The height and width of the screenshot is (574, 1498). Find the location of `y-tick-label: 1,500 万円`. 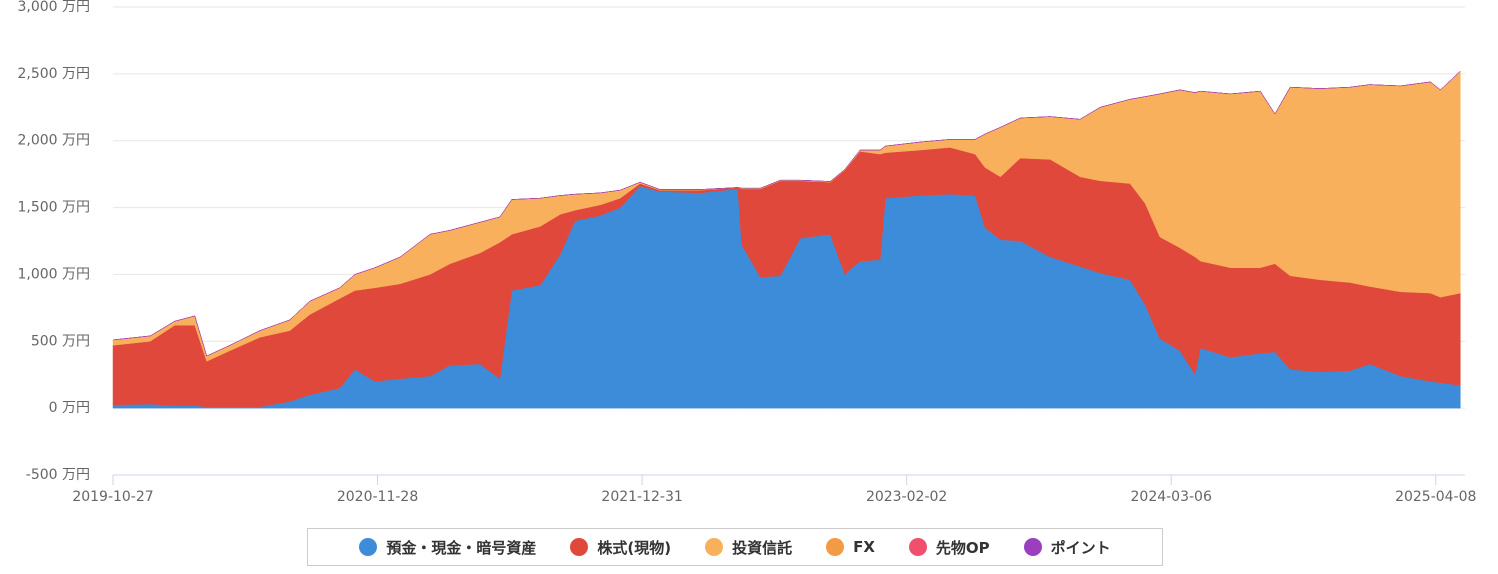

y-tick-label: 1,500 万円 is located at coordinates (53, 208).